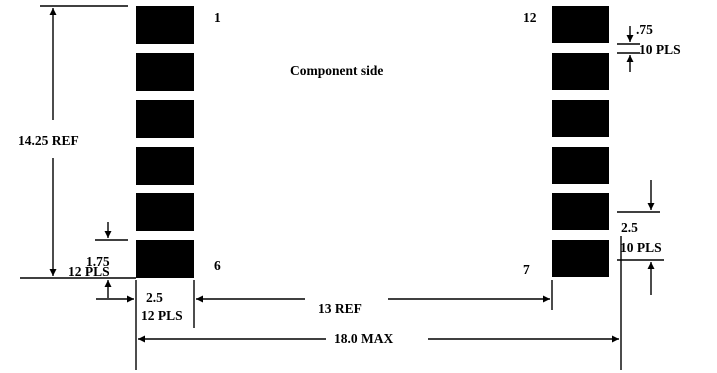 The image size is (717, 373). Describe the element at coordinates (629, 227) in the screenshot. I see `pad-height-value: 2.5` at that location.